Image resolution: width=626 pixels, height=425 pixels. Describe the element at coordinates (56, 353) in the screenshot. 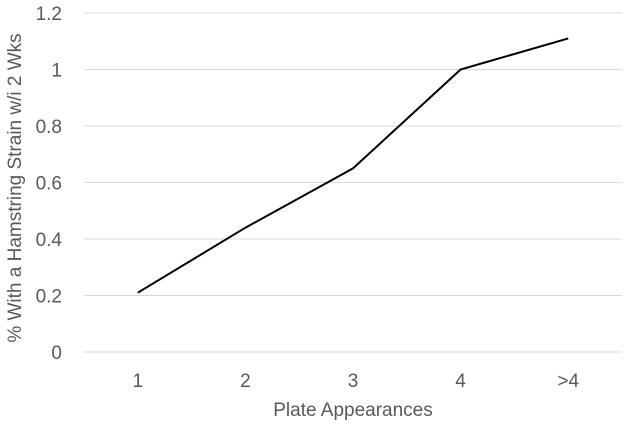

I see `y-tick-label: 0` at that location.